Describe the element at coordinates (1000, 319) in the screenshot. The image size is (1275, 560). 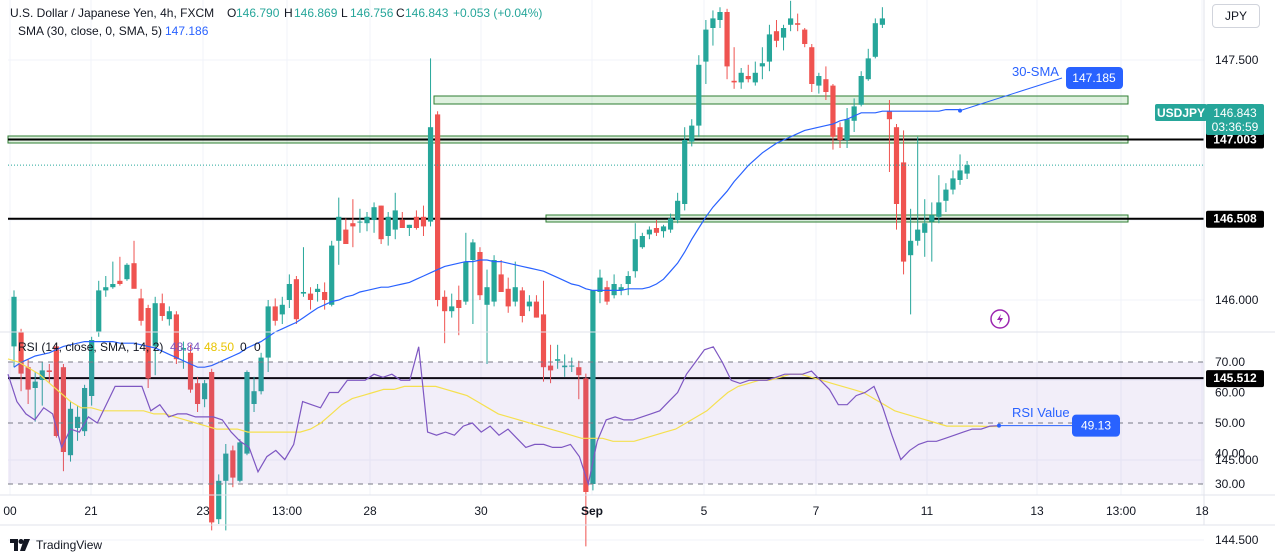
I see `lightning-icon` at that location.